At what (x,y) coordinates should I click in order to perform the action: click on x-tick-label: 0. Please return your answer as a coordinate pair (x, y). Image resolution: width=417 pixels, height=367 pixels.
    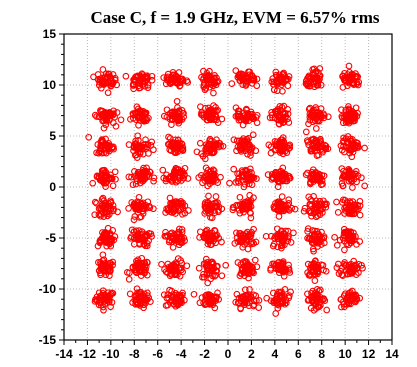
    Looking at the image, I should click on (228, 354).